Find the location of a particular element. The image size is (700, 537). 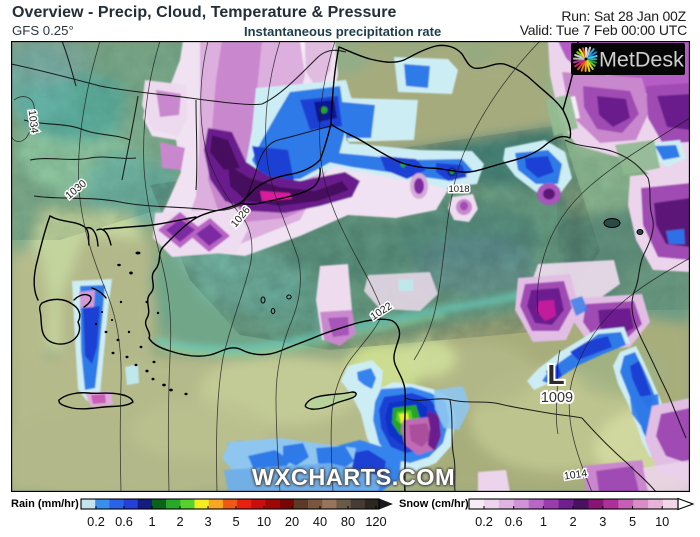

svg-text: 1014 is located at coordinates (575, 474).